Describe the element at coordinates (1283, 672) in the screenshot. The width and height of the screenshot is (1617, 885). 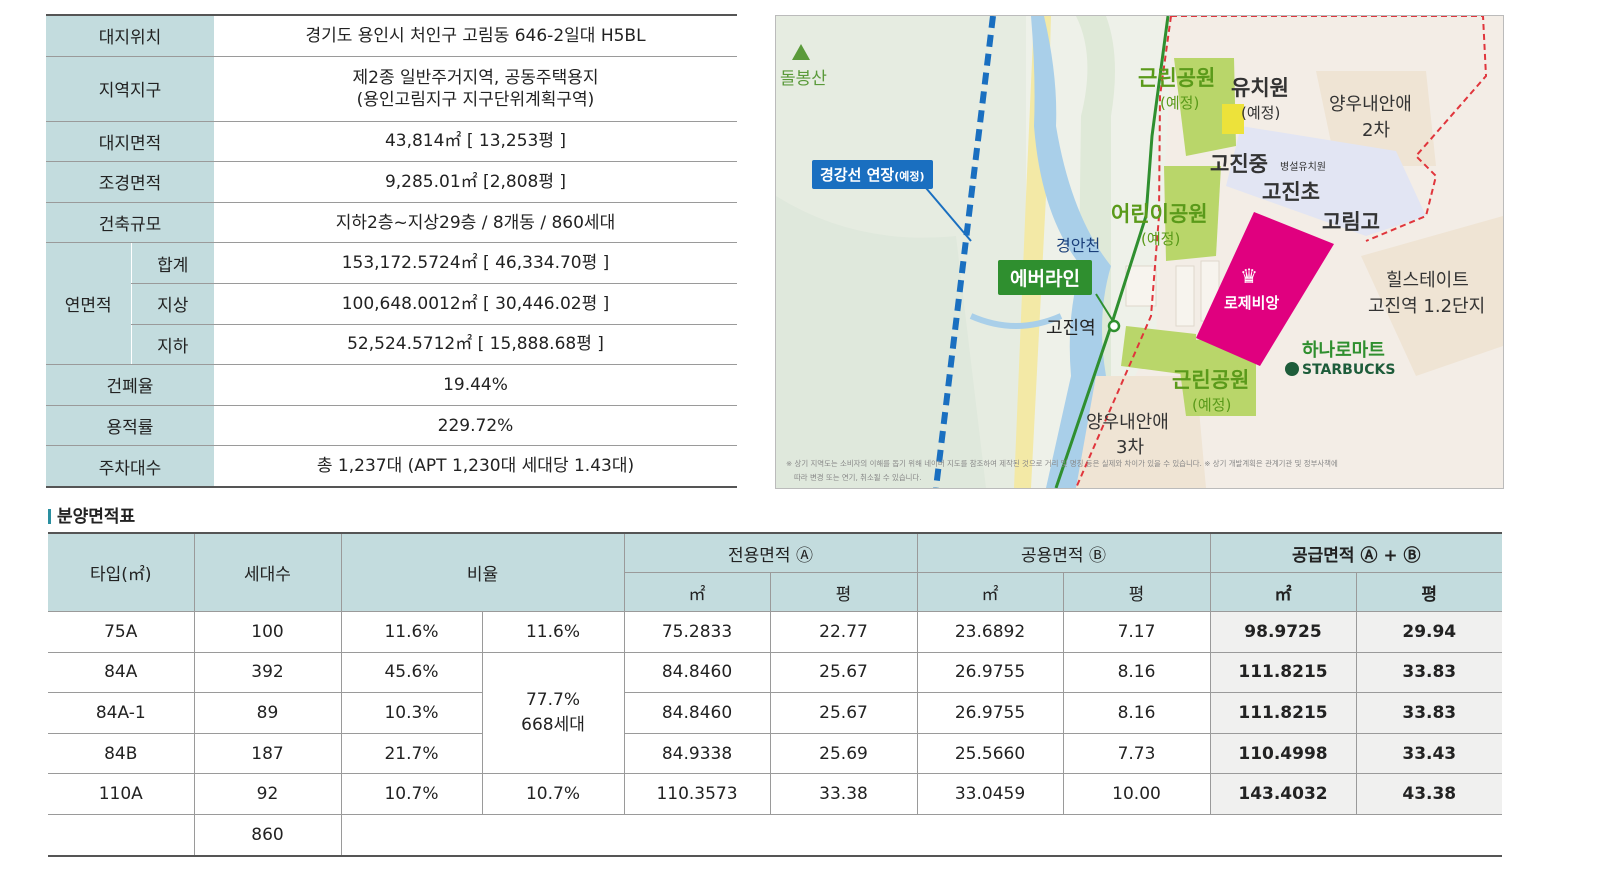
I see `sp-sqm-cell: 111.8215` at that location.